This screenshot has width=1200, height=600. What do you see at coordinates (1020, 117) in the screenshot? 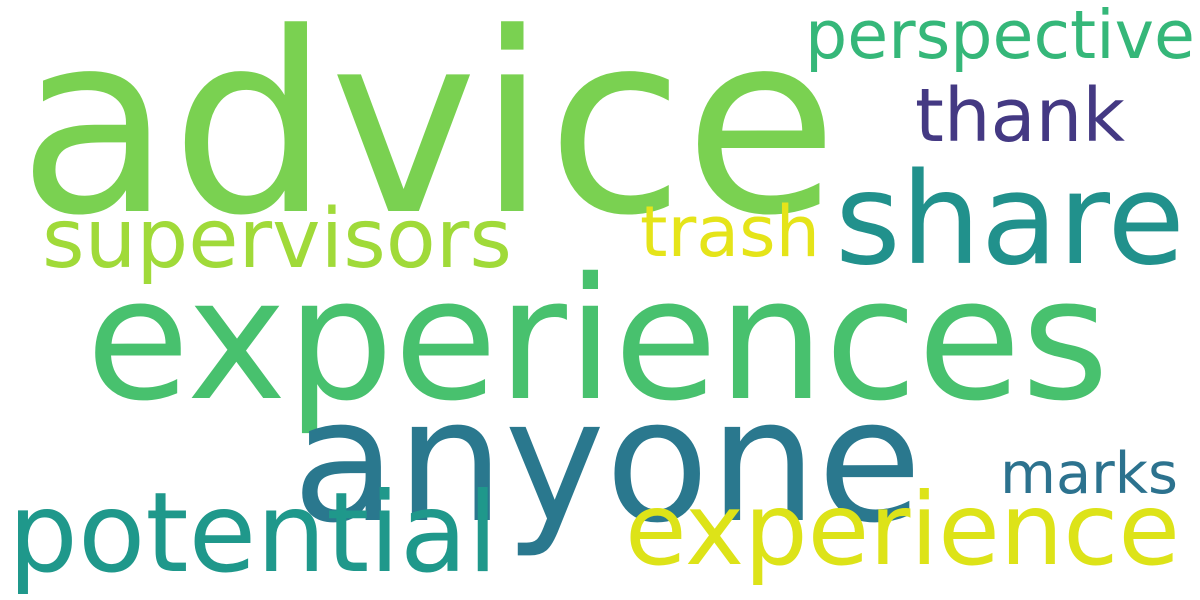
I see `word-thank: thank` at bounding box center [1020, 117].